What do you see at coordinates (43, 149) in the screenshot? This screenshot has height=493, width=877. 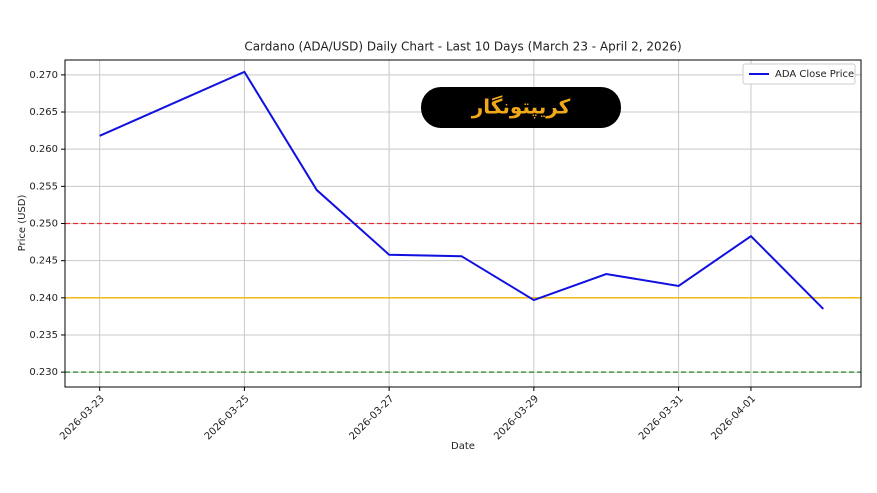 I see `y-tick-label: 0.260` at bounding box center [43, 149].